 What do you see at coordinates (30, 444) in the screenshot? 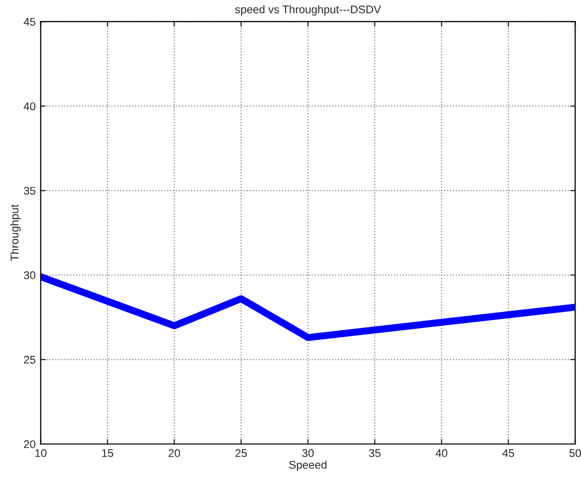
I see `y-tick-label: 20` at bounding box center [30, 444].